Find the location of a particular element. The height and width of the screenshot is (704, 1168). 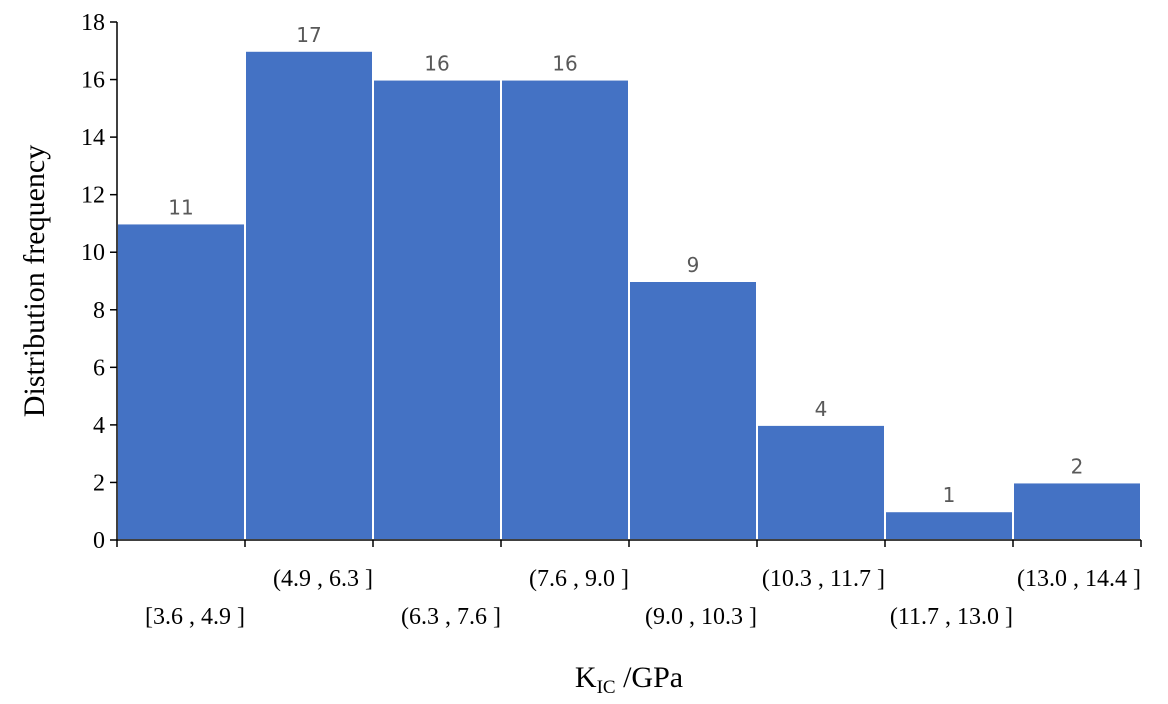

data-label-4: 9 is located at coordinates (693, 265).